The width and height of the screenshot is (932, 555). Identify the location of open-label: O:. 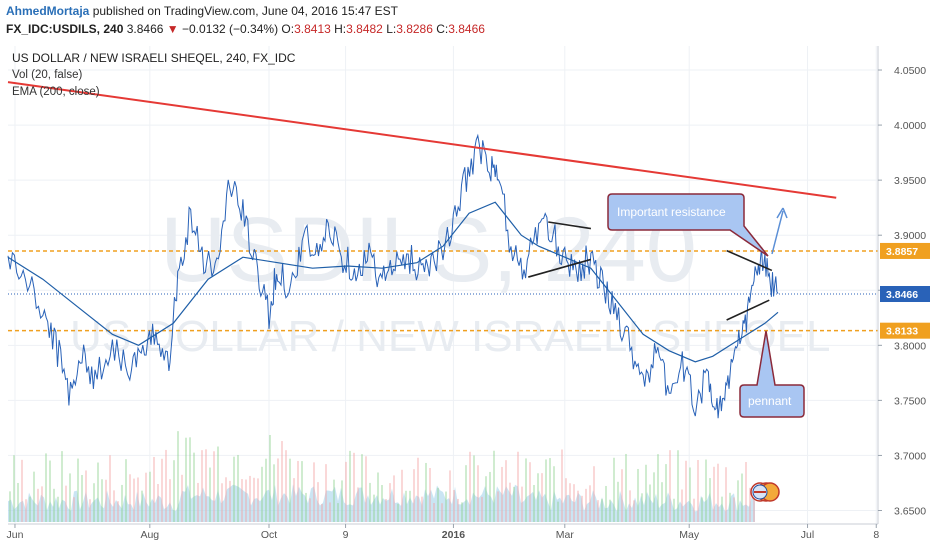
(288, 29).